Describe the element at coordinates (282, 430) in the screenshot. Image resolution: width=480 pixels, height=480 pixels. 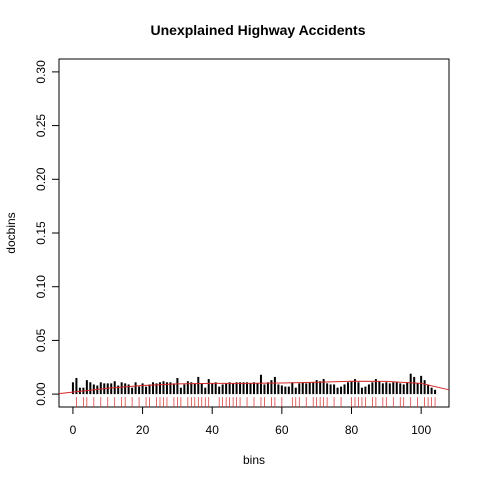
I see `x-tick-label: 60` at that location.